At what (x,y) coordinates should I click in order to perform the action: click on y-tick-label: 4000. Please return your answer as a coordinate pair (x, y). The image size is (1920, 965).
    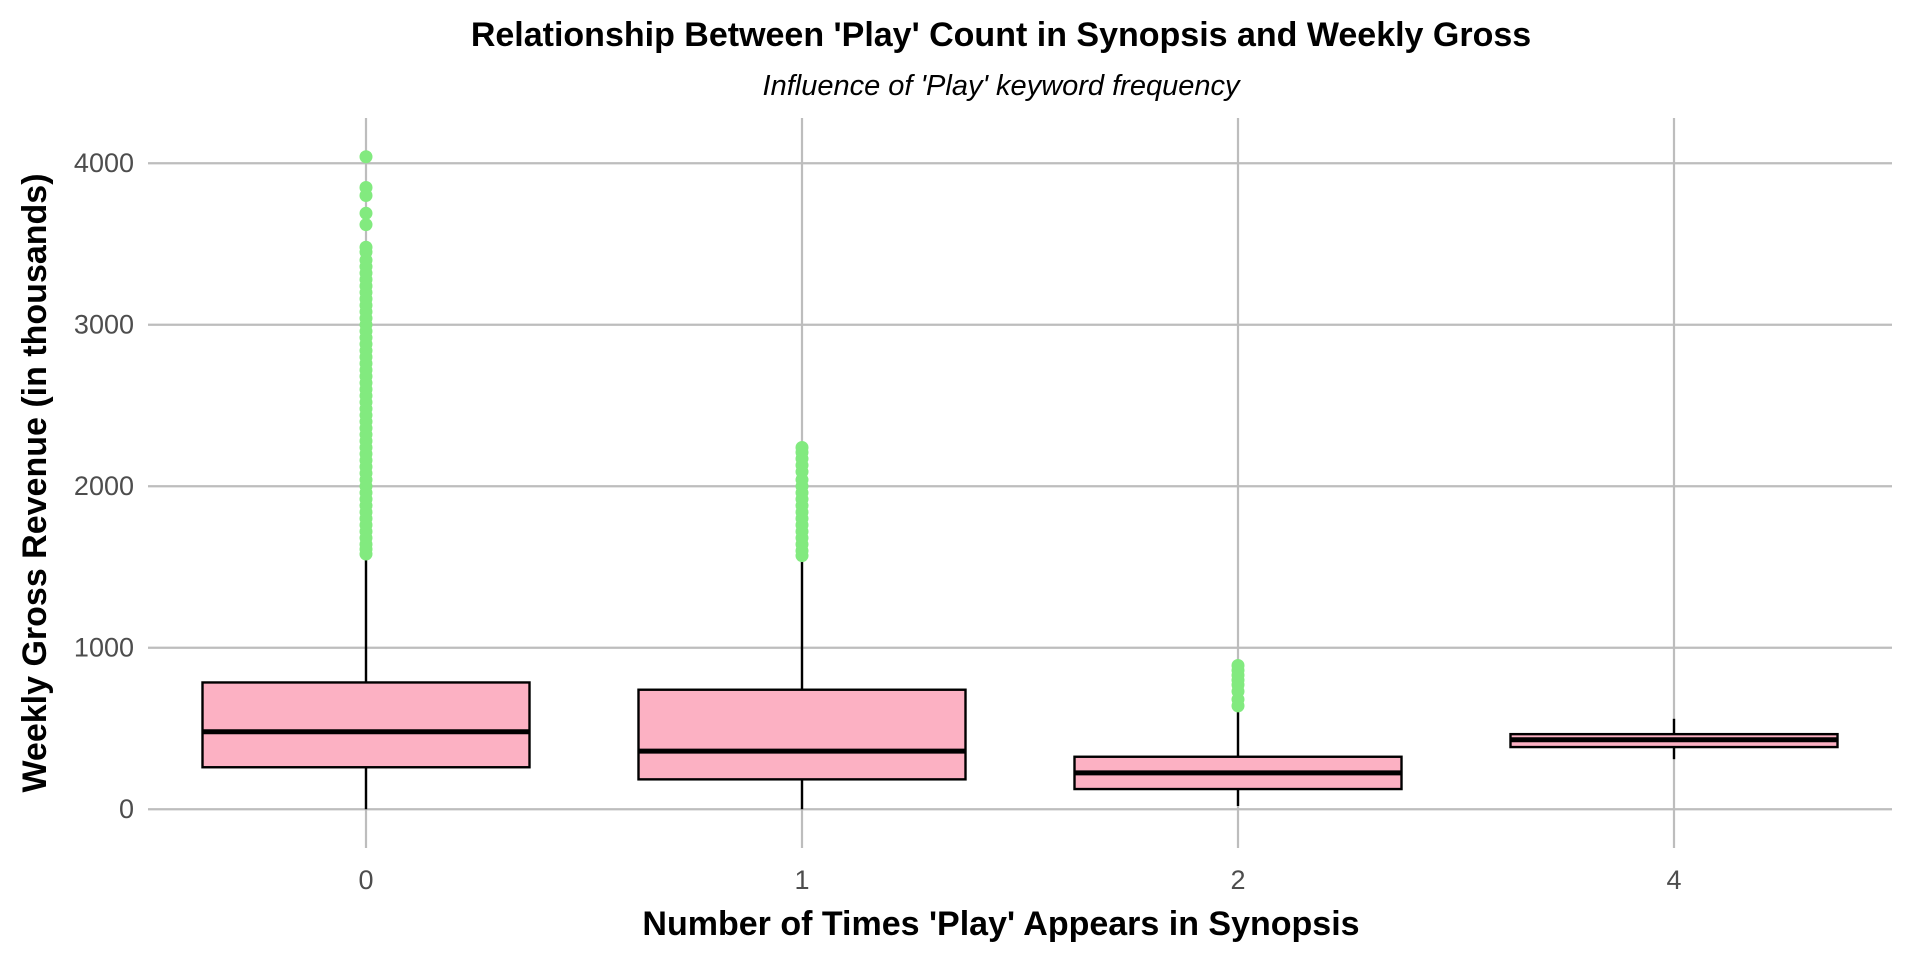
    Looking at the image, I should click on (104, 163).